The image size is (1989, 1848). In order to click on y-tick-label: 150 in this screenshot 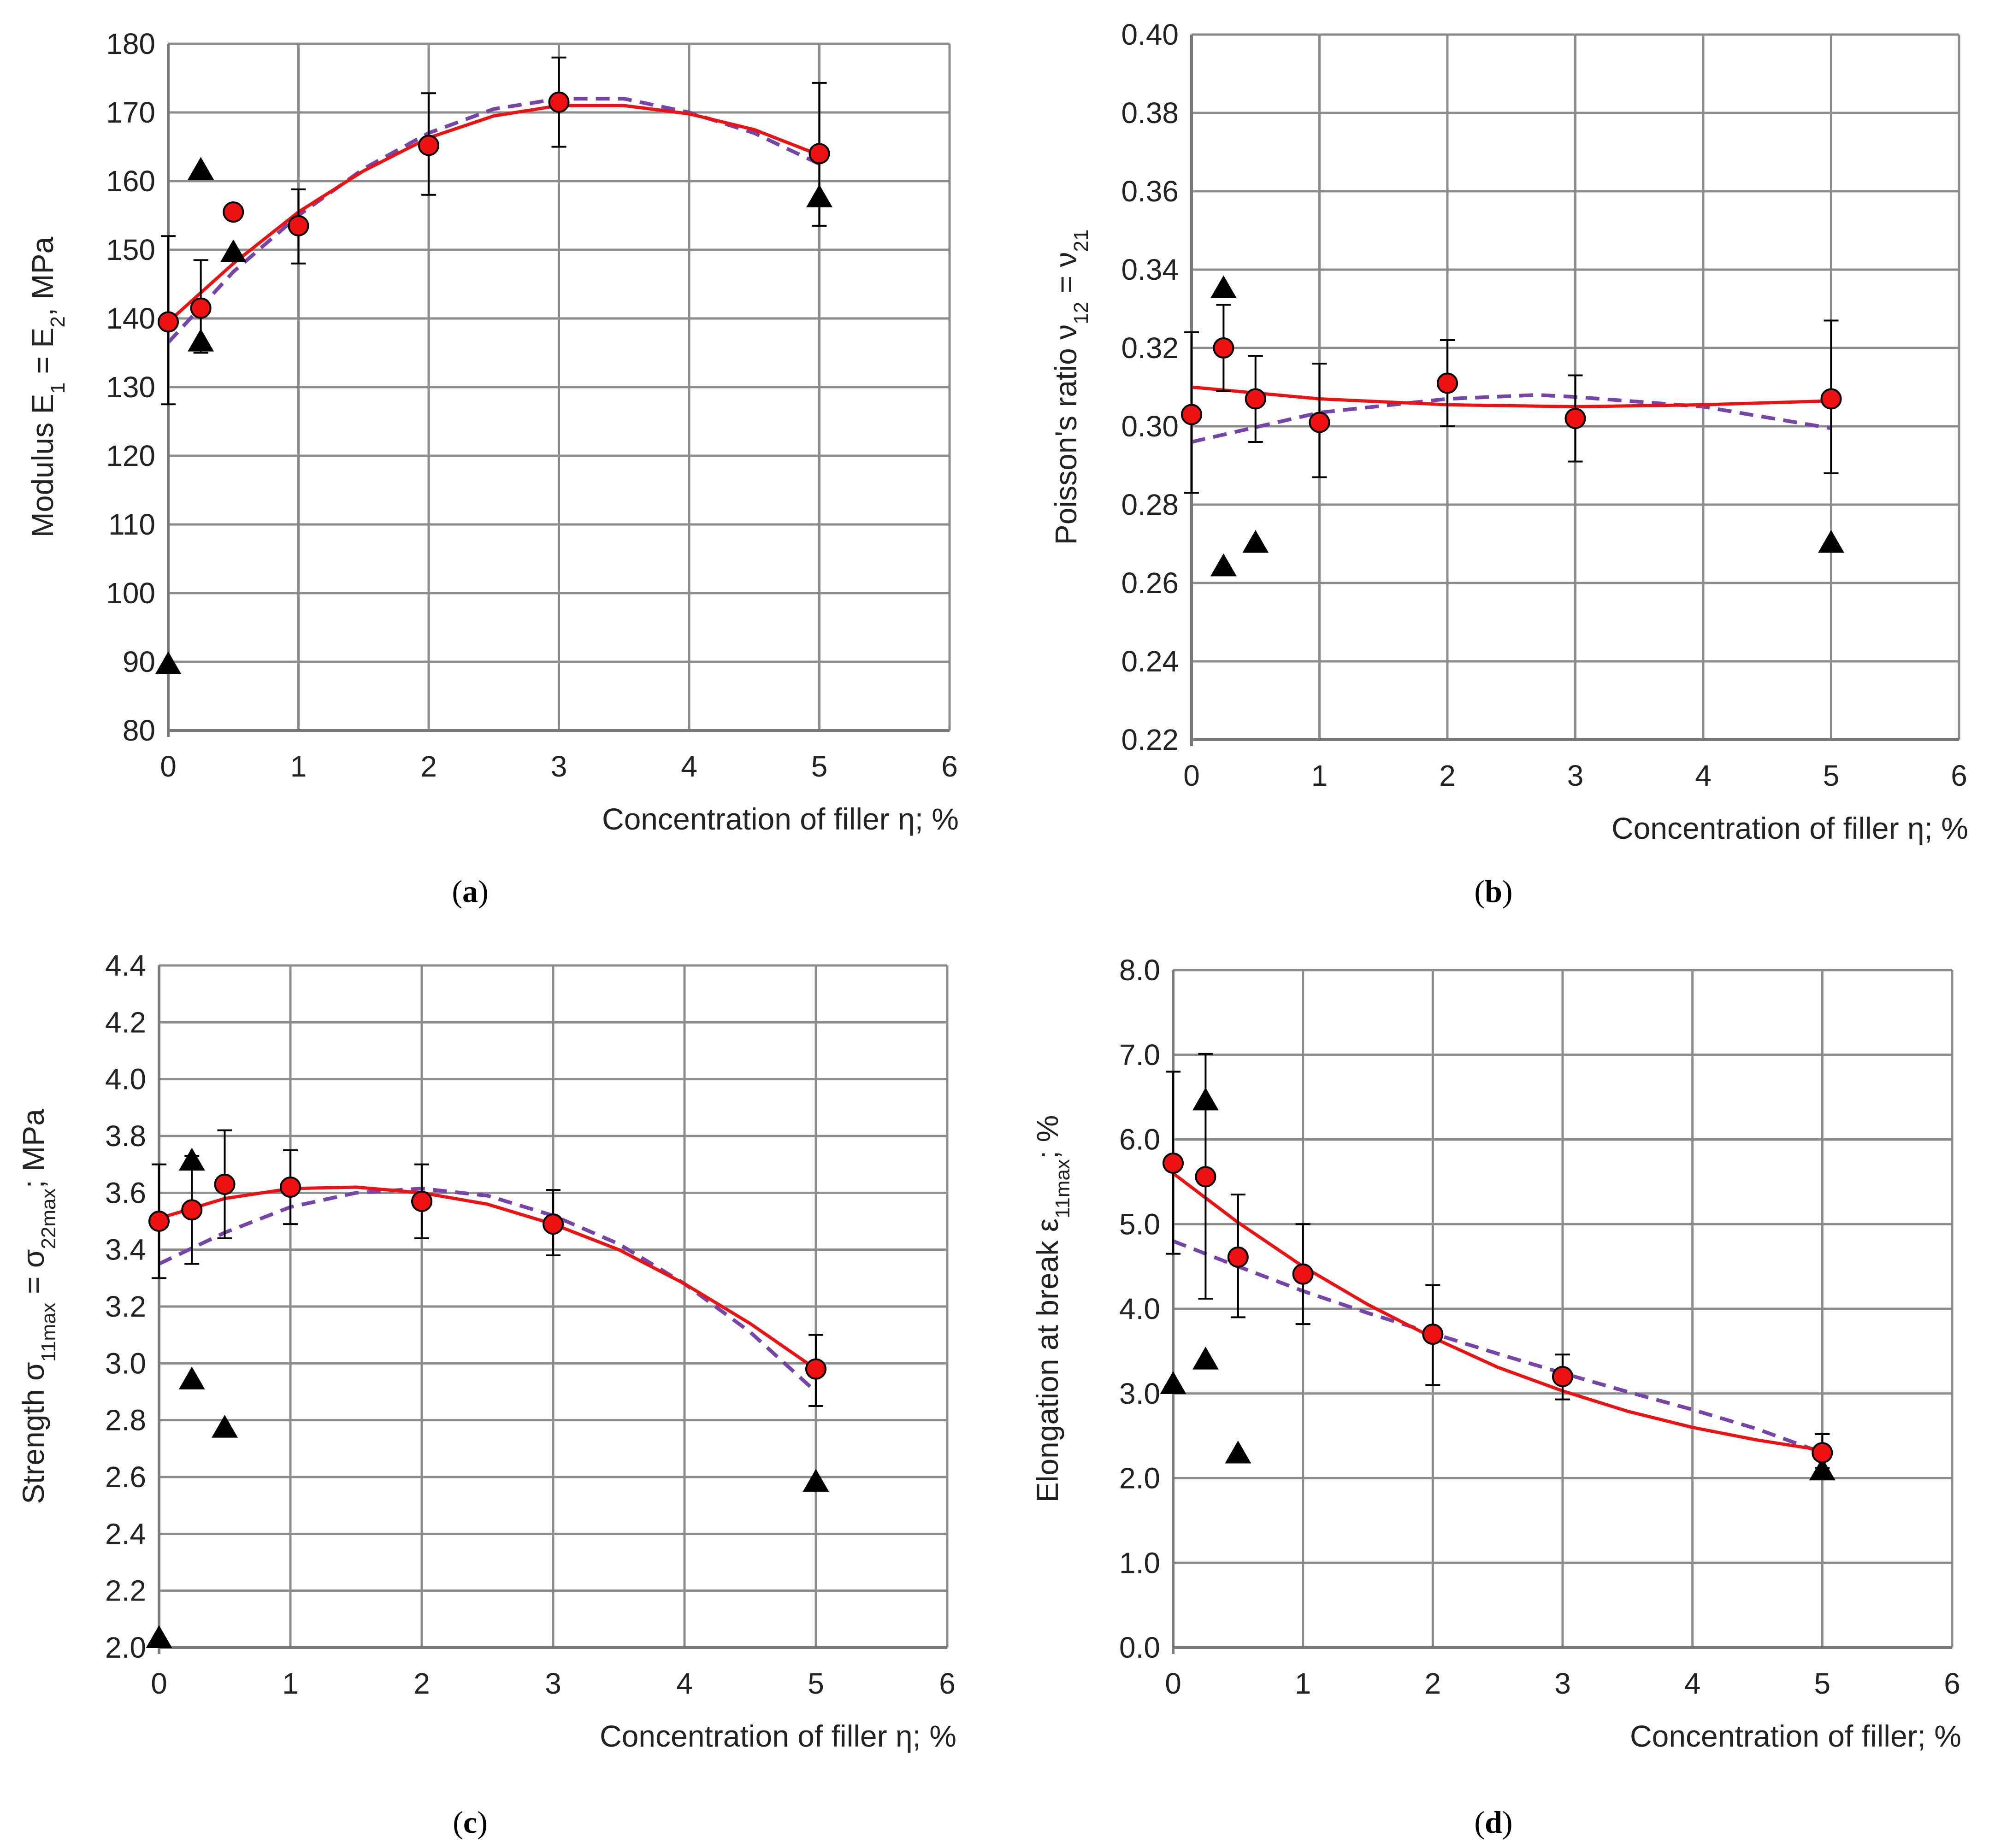, I will do `click(130, 249)`.